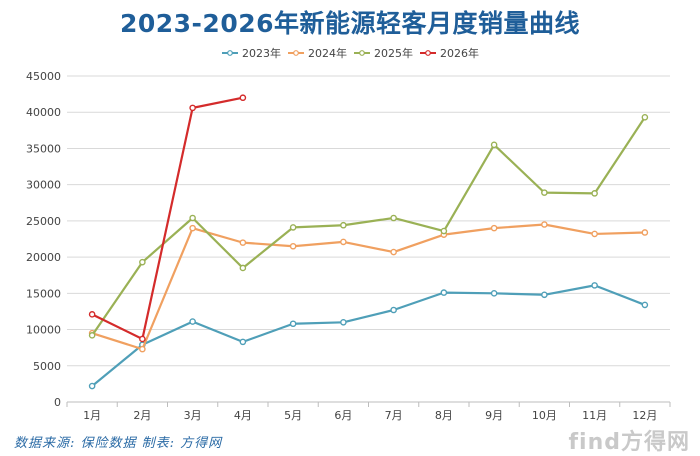  What do you see at coordinates (261, 53) in the screenshot?
I see `legend-label: 2023年` at bounding box center [261, 53].